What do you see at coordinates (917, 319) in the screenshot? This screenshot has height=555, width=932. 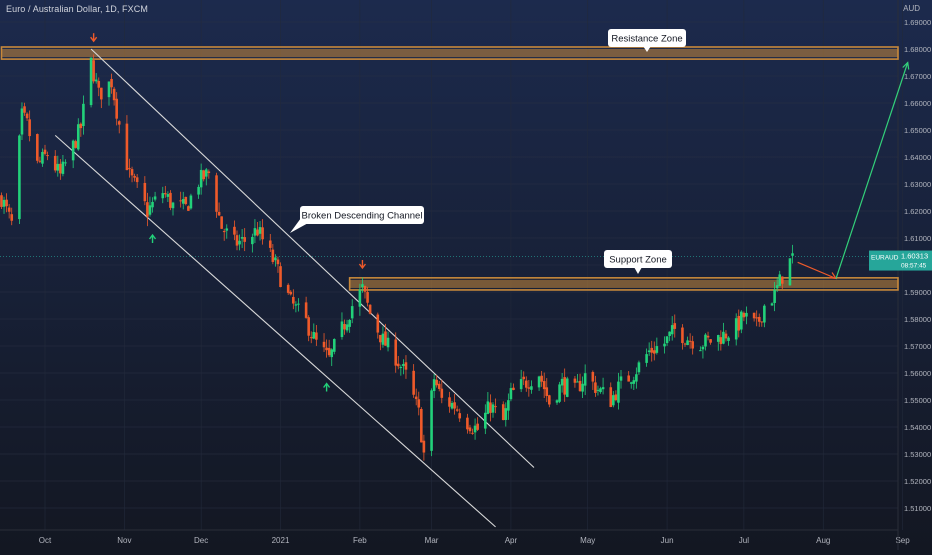 I see `y-tick-label: 1.58000` at bounding box center [917, 319].